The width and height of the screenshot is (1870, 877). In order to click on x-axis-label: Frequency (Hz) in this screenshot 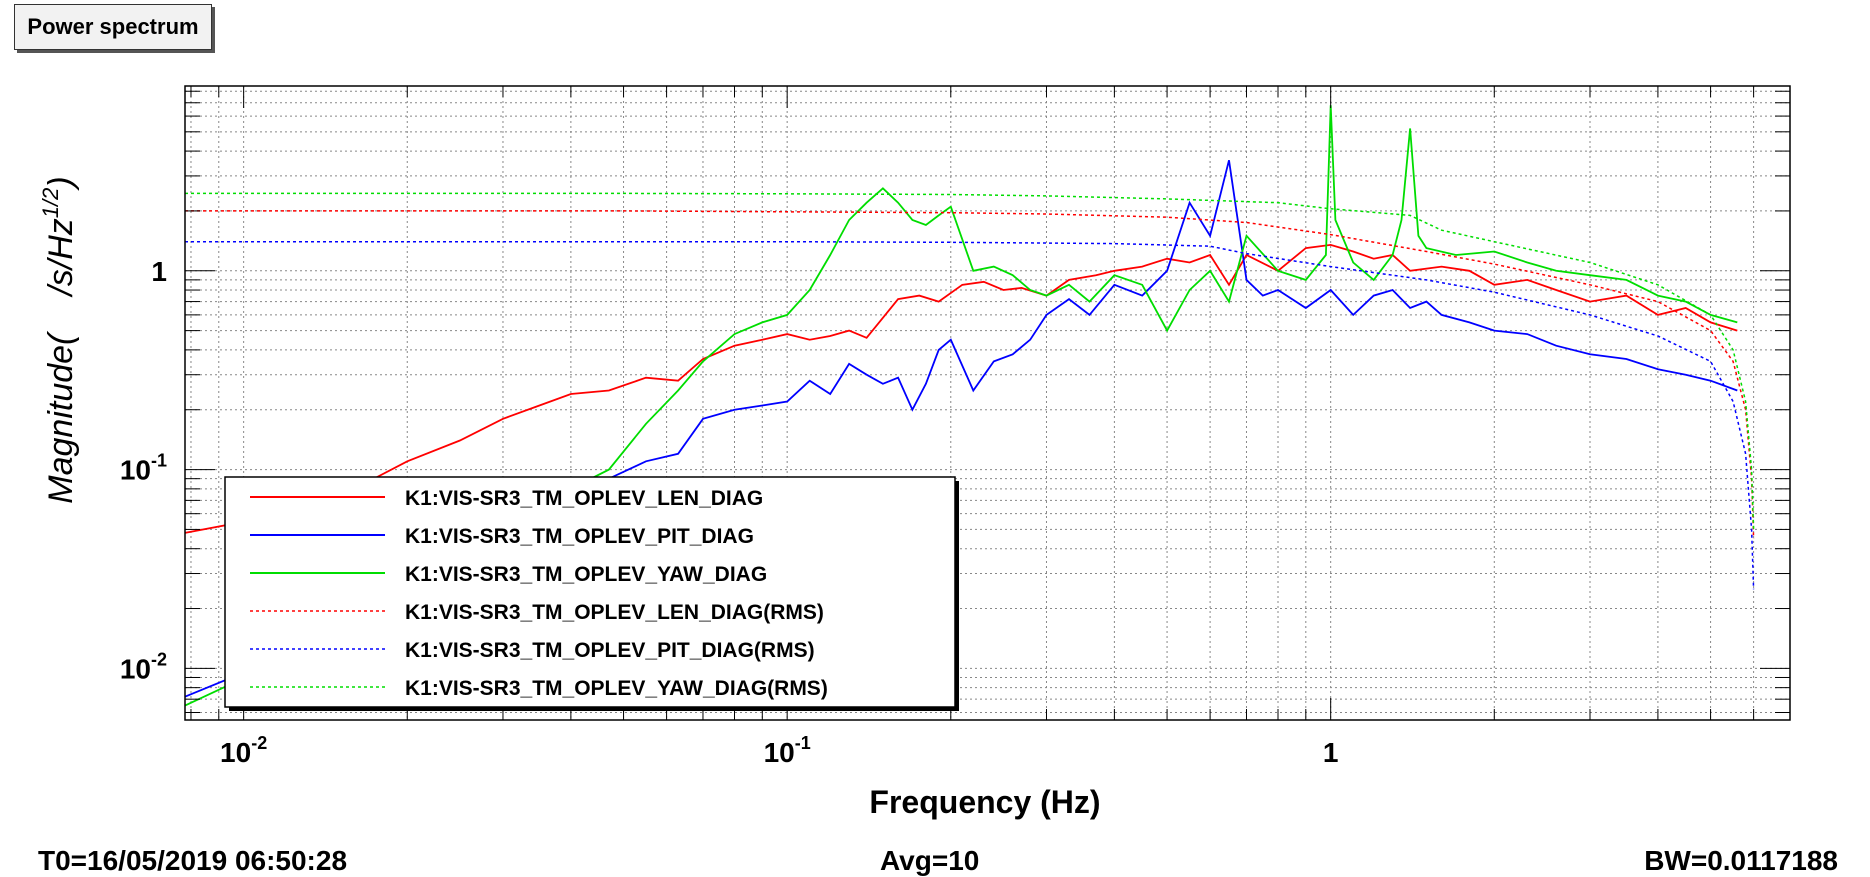, I will do `click(984, 802)`.